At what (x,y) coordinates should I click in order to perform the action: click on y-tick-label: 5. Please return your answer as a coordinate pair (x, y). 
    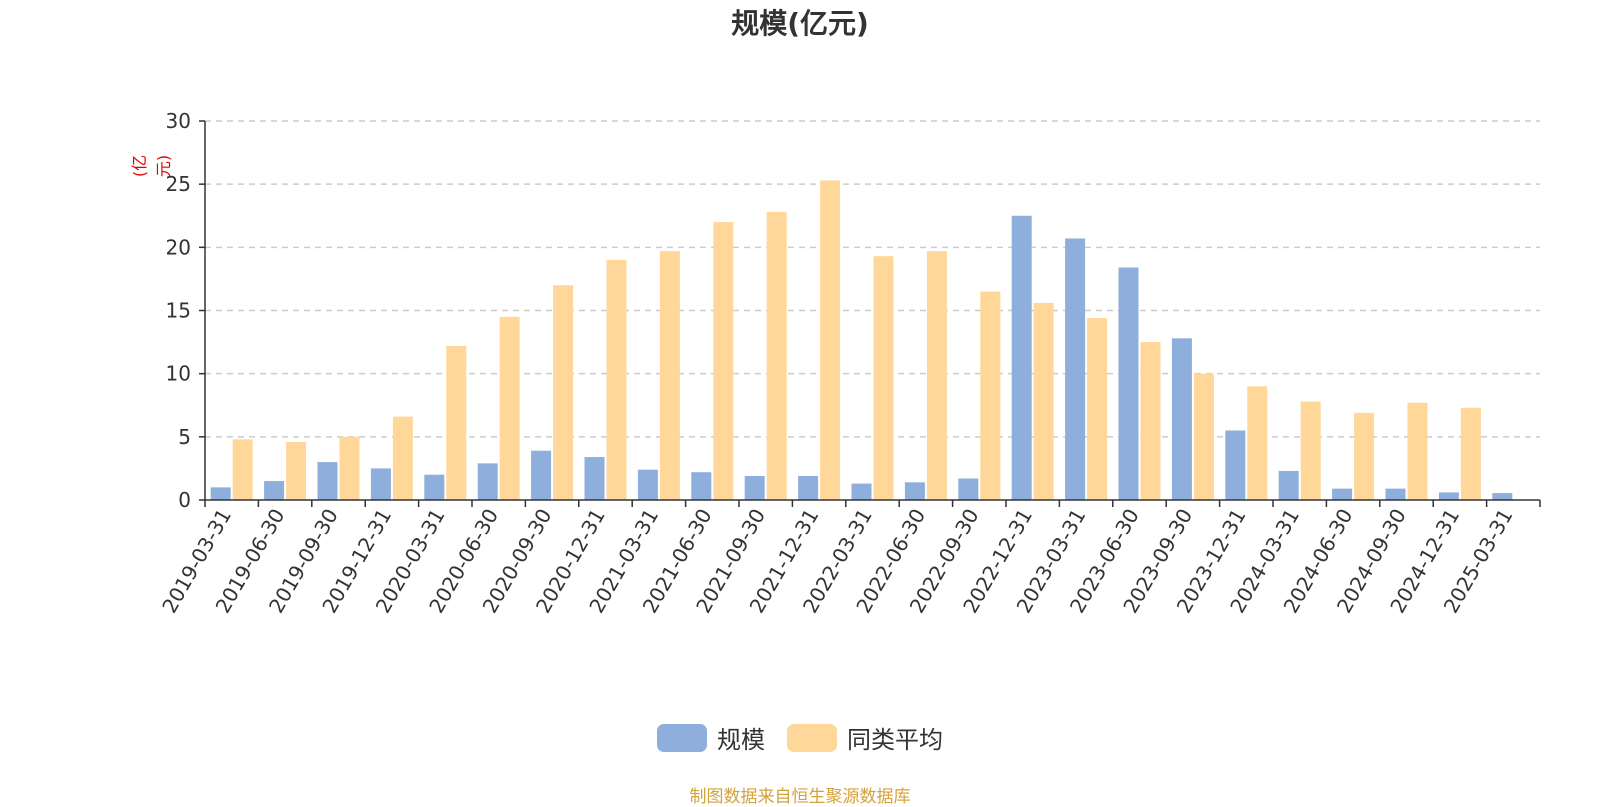
    Looking at the image, I should click on (184, 437).